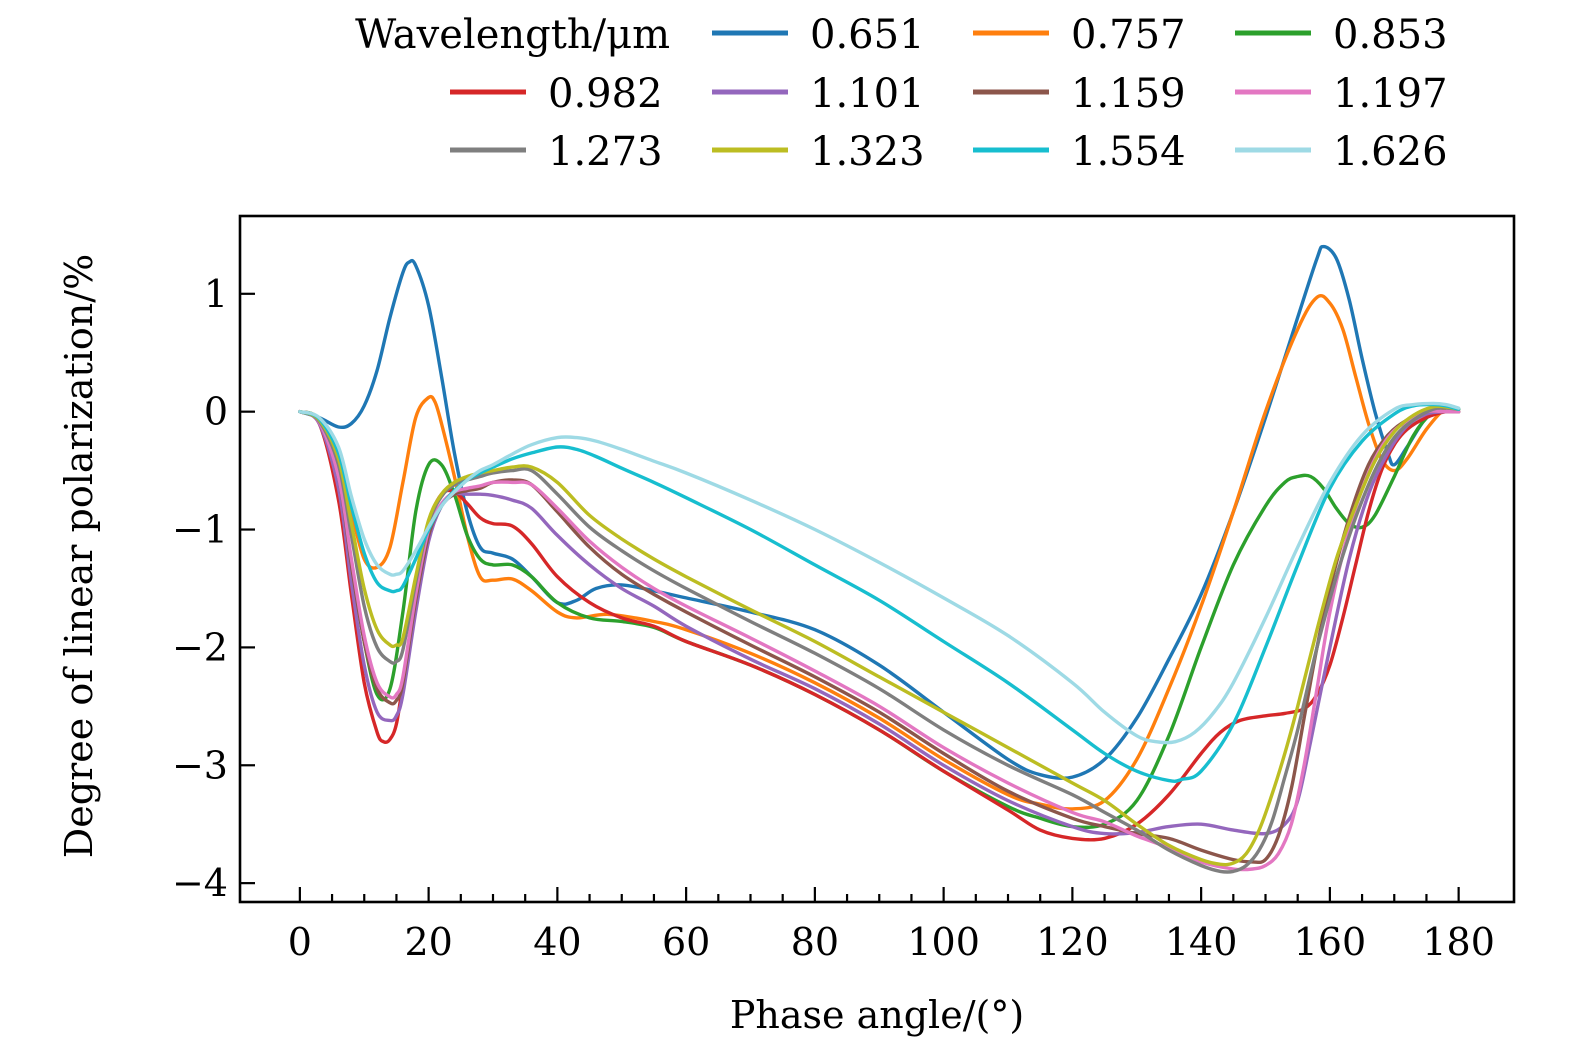 This screenshot has height=1053, width=1575. I want to click on legend-label: 0.853, so click(1390, 35).